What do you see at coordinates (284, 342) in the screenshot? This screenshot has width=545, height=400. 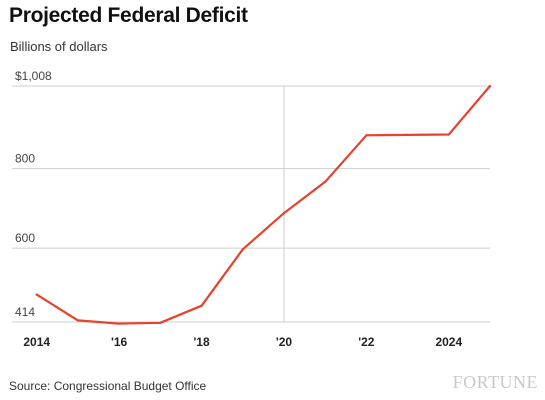 I see `x-tick-label: '20` at bounding box center [284, 342].